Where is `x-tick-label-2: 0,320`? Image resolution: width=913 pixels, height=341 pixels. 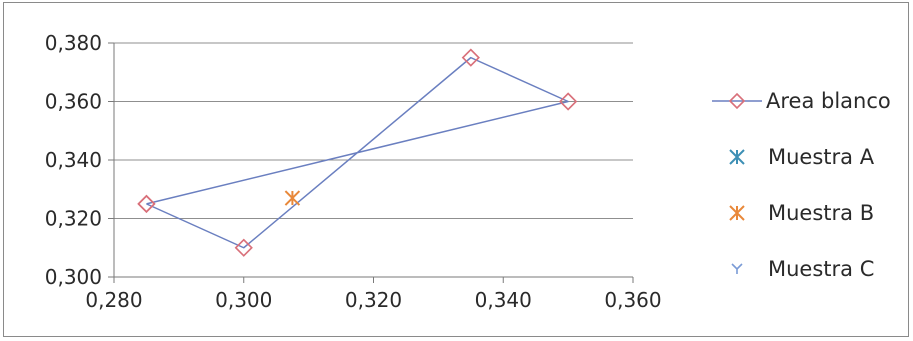 x-tick-label-2: 0,320 is located at coordinates (373, 300).